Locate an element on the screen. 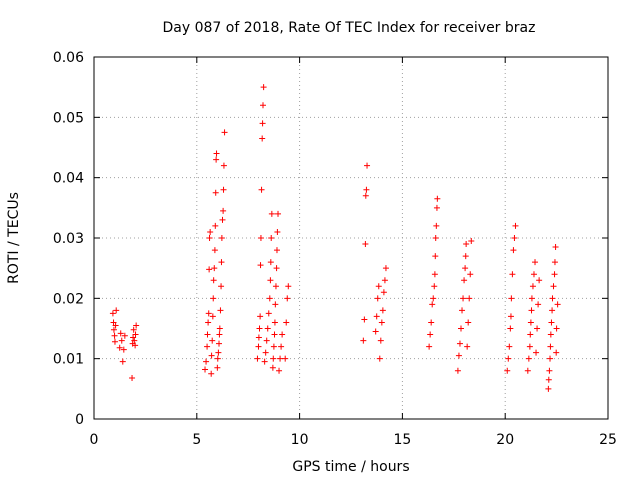 This screenshot has width=640, height=480. y-axis-label: ROTI / TECUs is located at coordinates (14, 238).